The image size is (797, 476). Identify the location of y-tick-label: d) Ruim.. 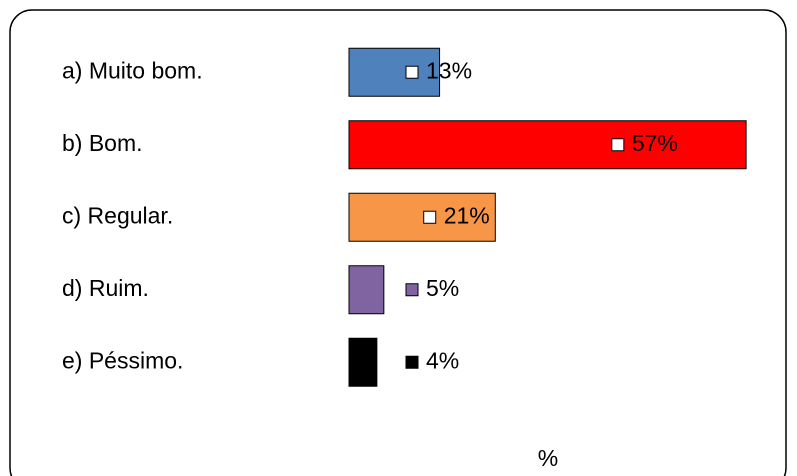
(105, 288).